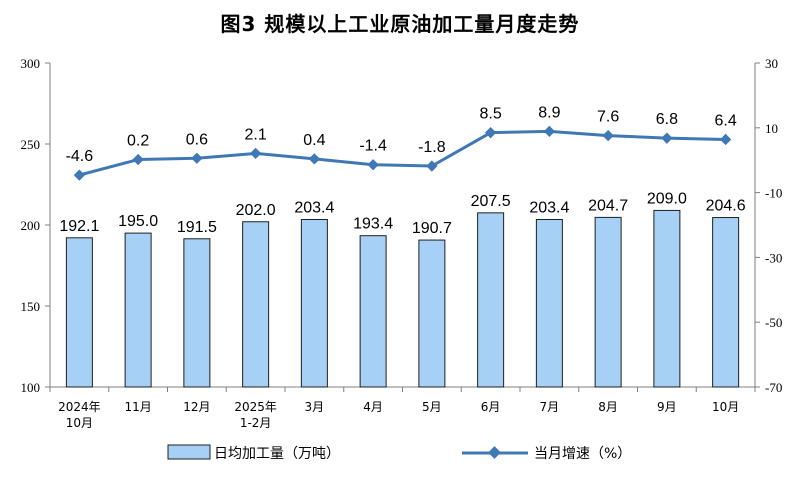 This screenshot has height=499, width=800. What do you see at coordinates (773, 387) in the screenshot?
I see `right-tick-label: -70` at bounding box center [773, 387].